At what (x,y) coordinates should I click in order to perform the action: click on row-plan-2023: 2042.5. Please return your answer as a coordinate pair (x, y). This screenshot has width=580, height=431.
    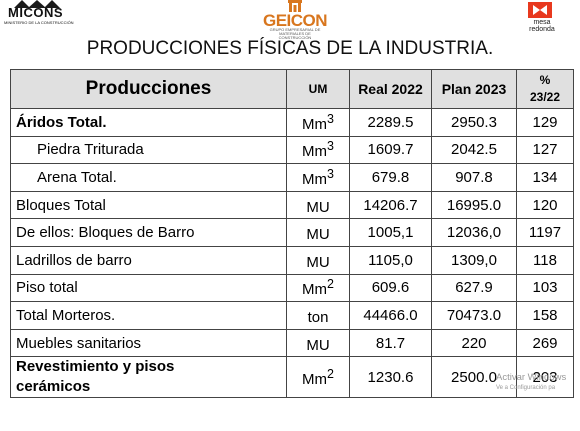
    Looking at the image, I should click on (474, 150).